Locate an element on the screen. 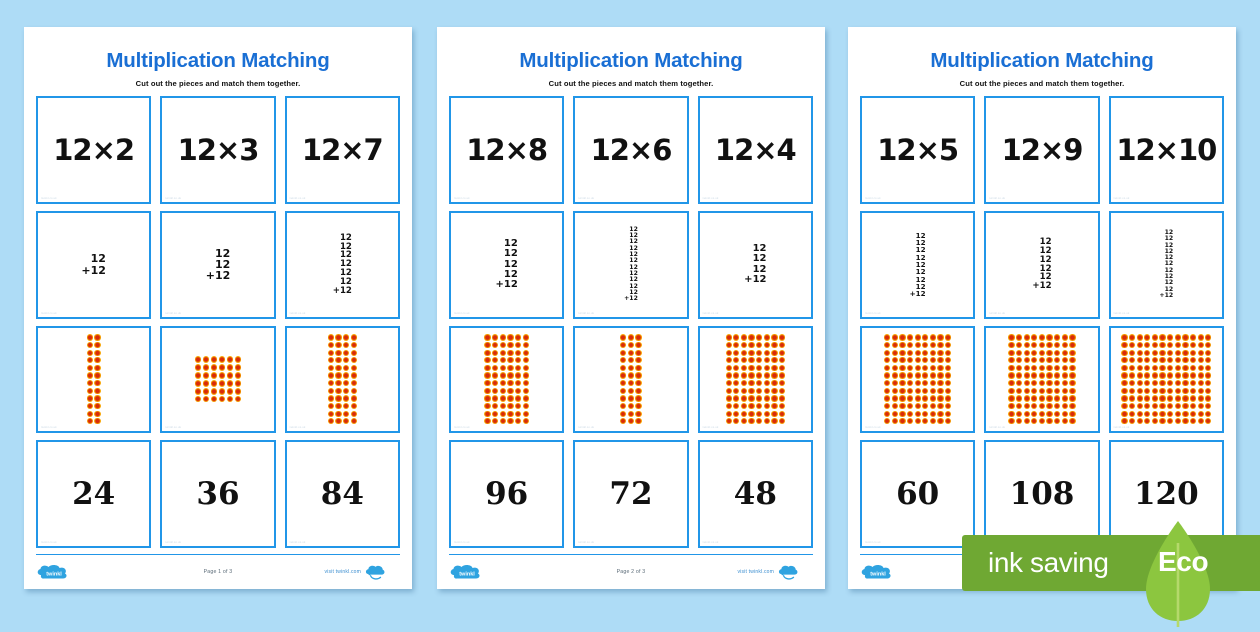  fact-card: 12×3 twinkl.co.uk is located at coordinates (218, 150).